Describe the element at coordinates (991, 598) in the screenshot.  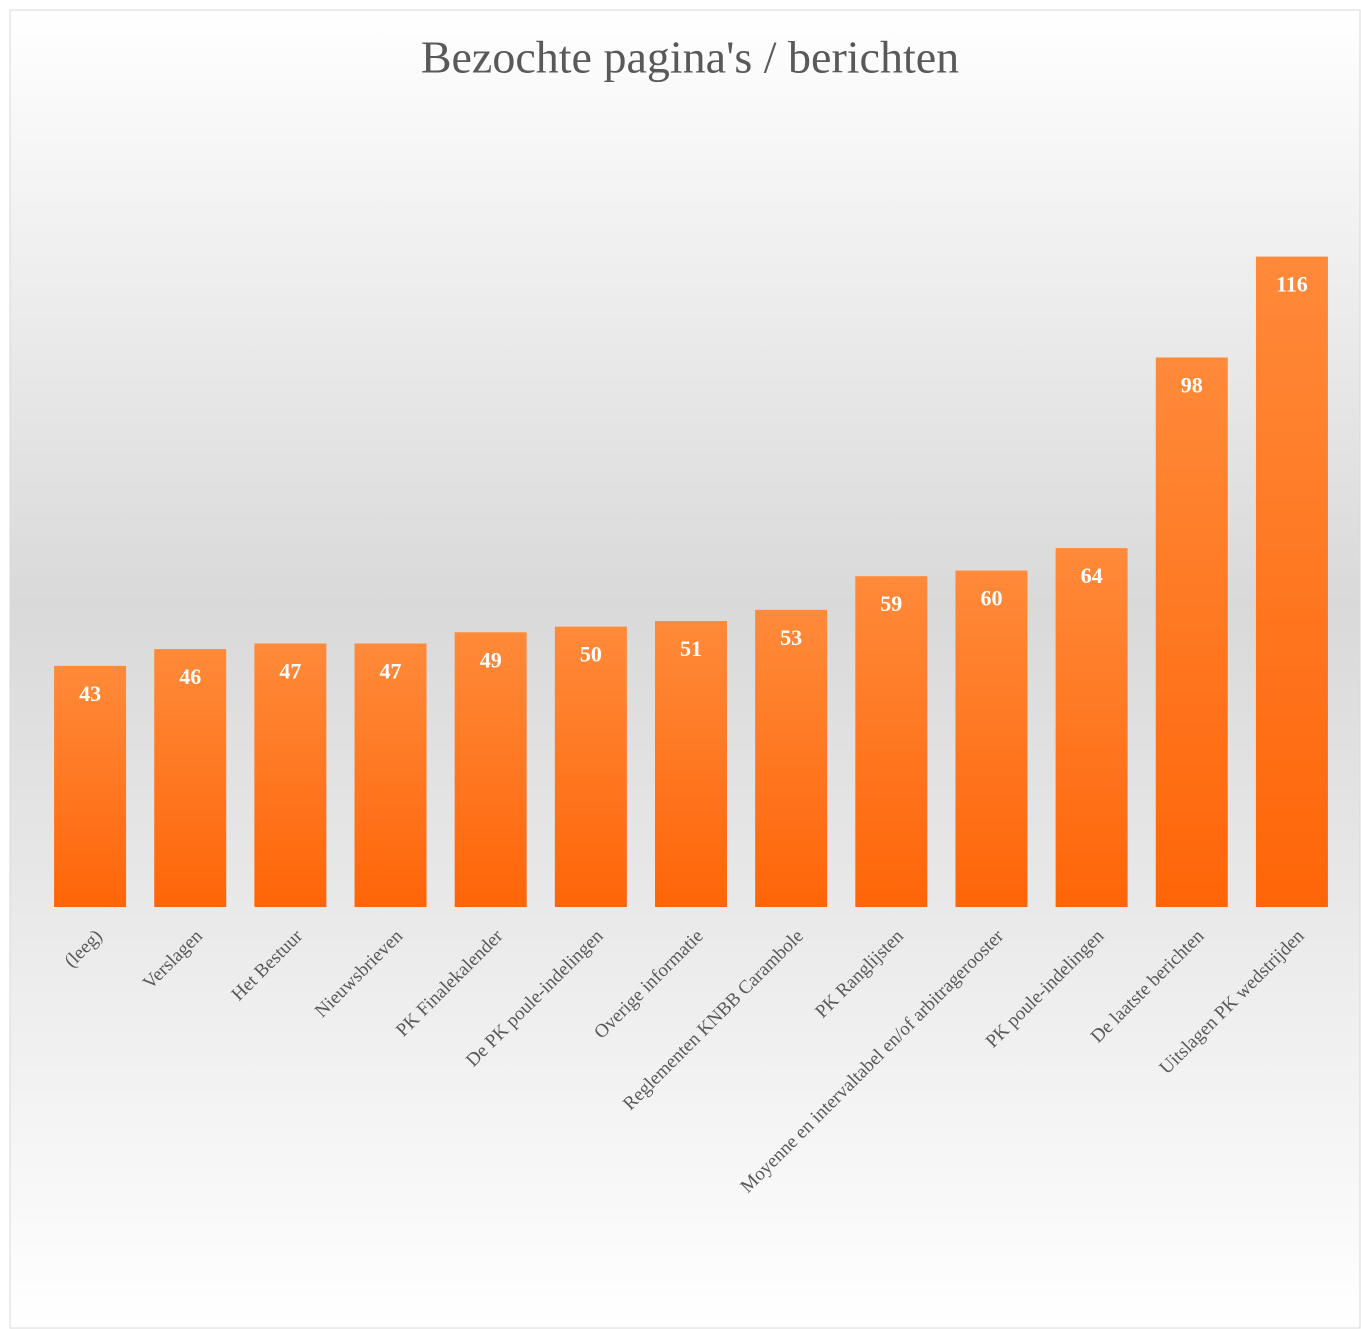
I see `value-label: 60` at that location.